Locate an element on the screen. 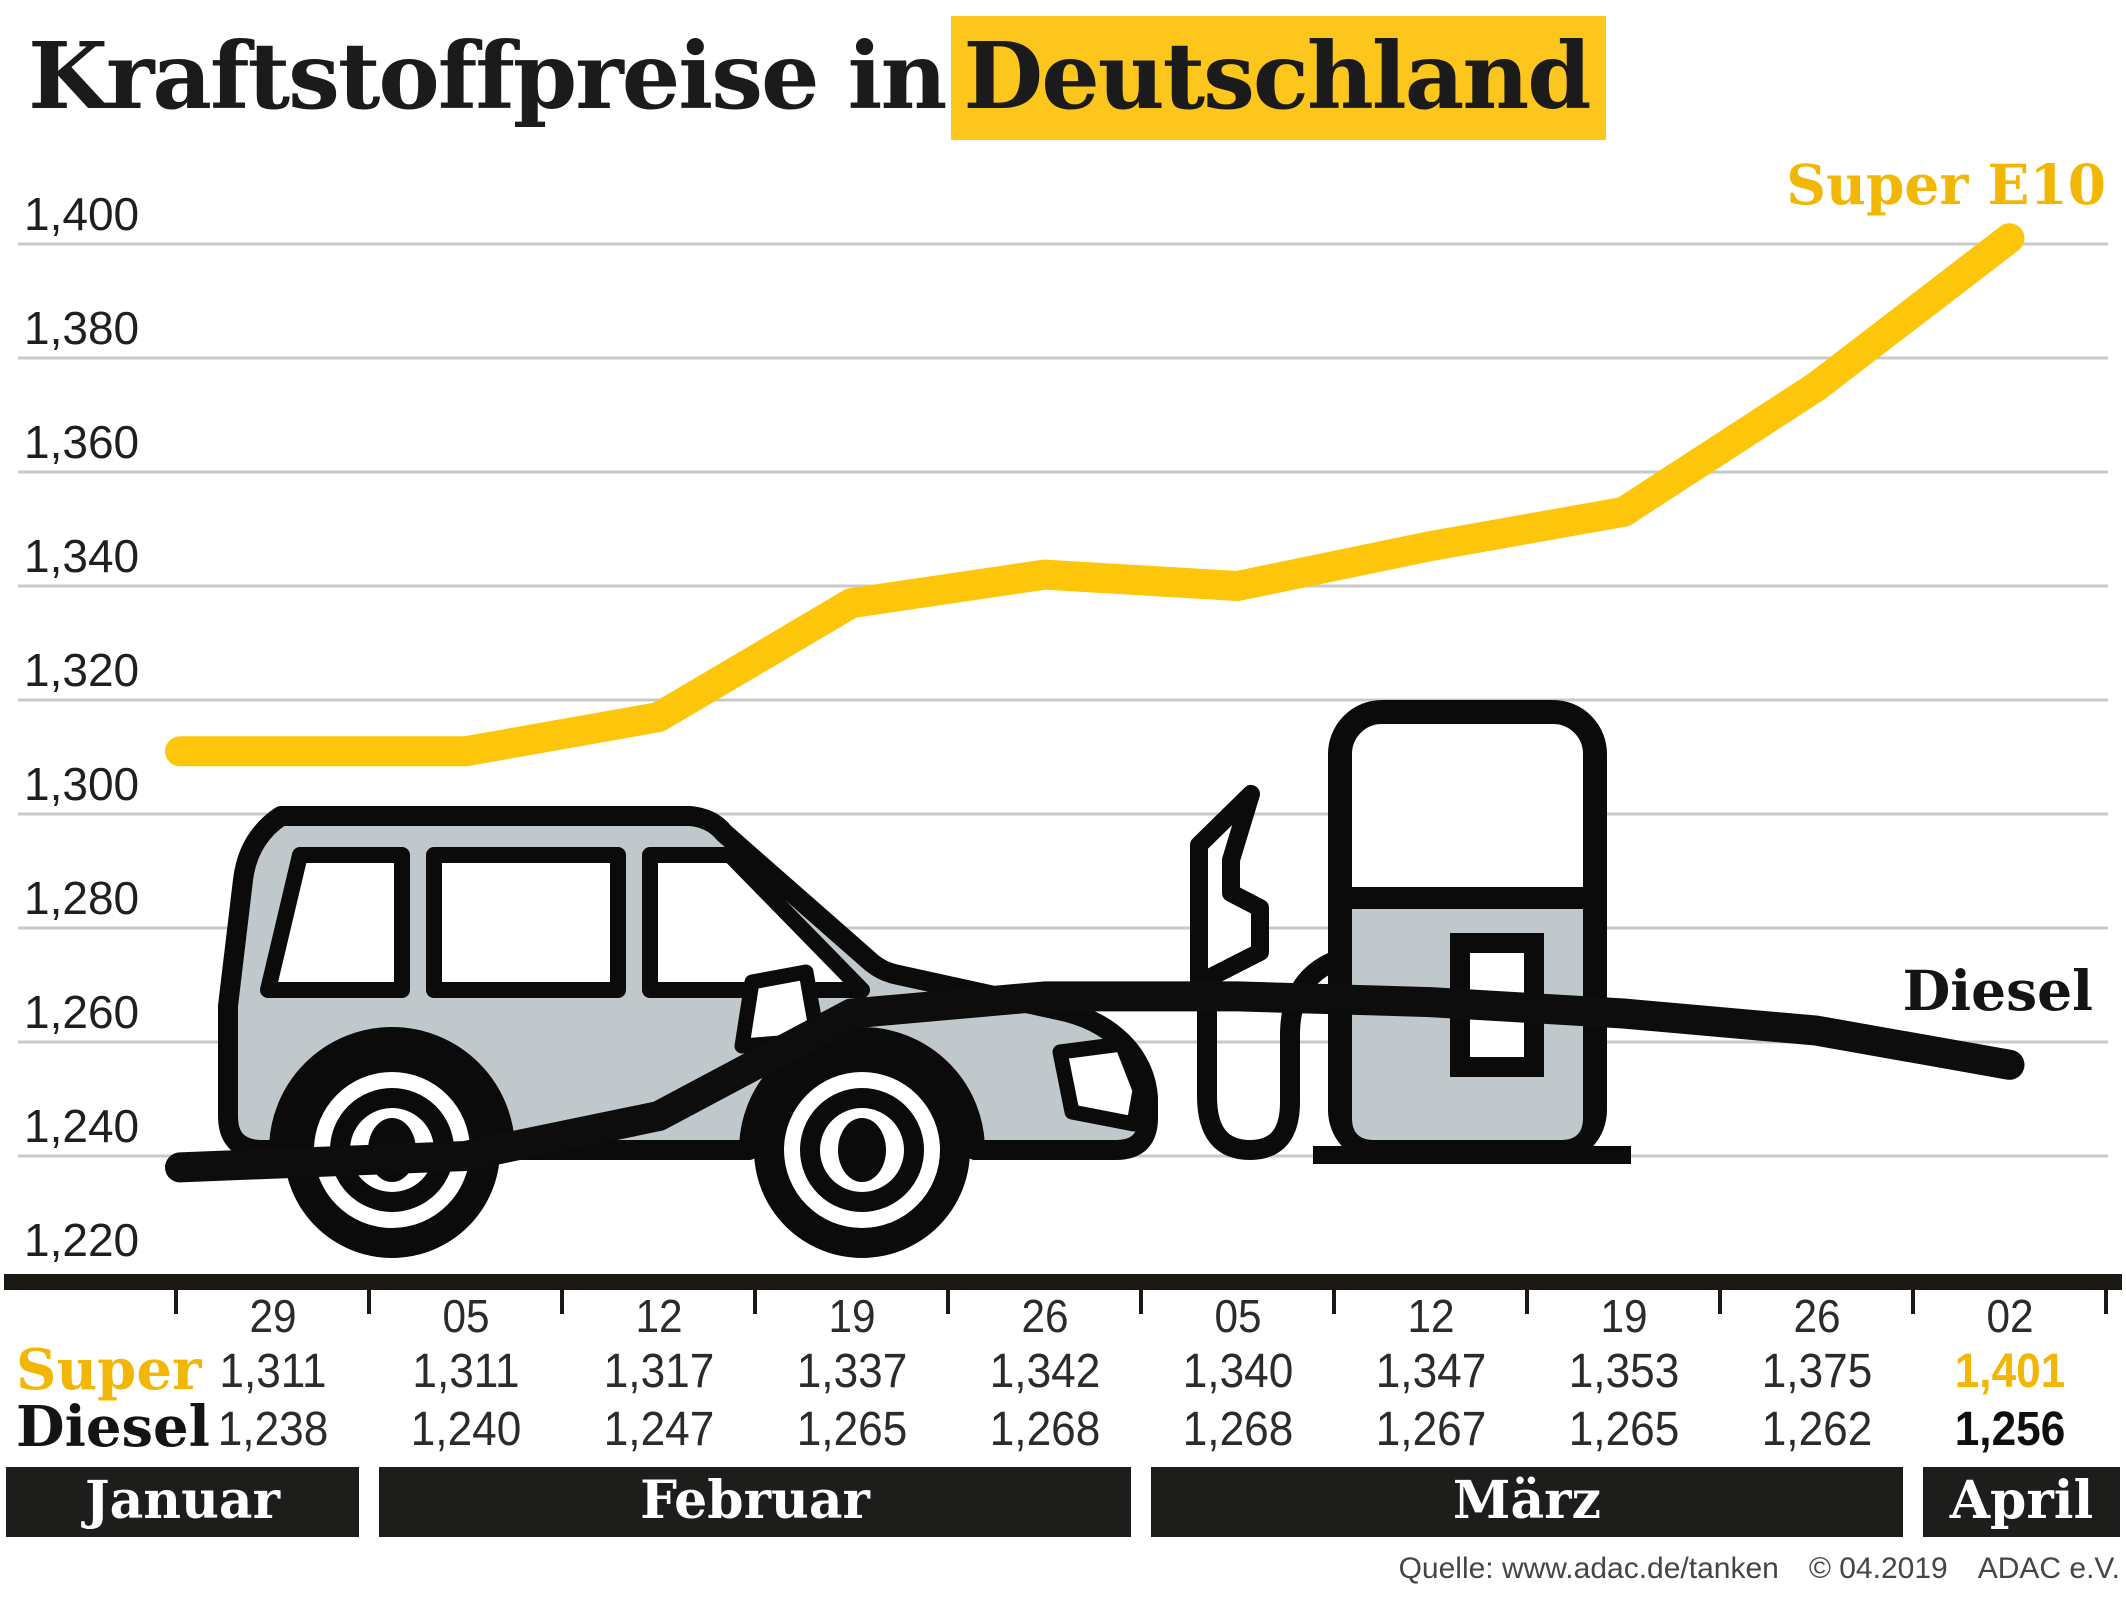  headlight-icon is located at coordinates (1100, 1084).